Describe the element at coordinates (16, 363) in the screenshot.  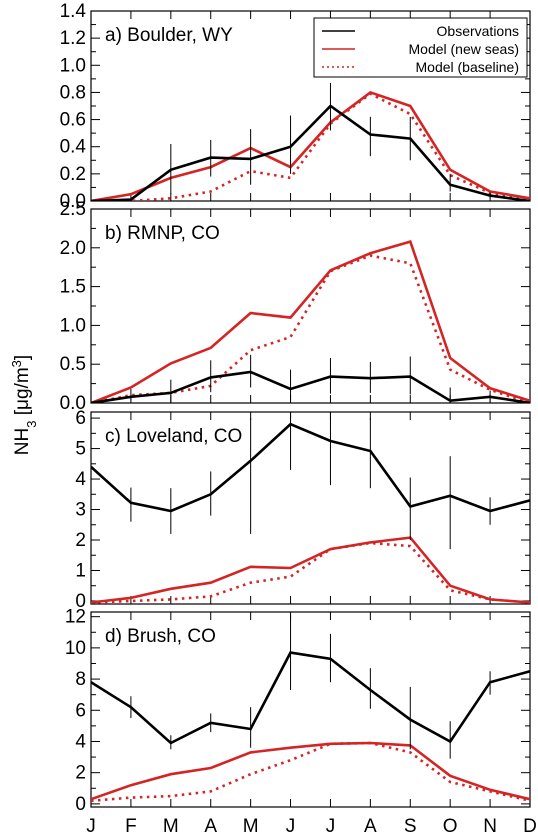
I see `ylabel-sup: 3` at that location.